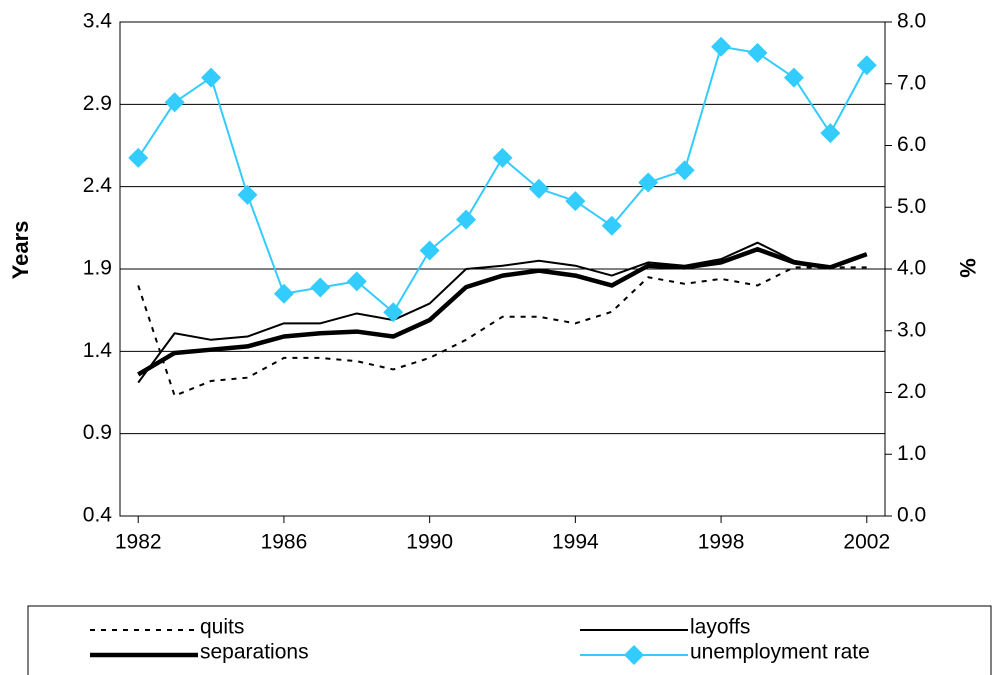  I want to click on y-tick-label: 2.9, so click(97, 103).